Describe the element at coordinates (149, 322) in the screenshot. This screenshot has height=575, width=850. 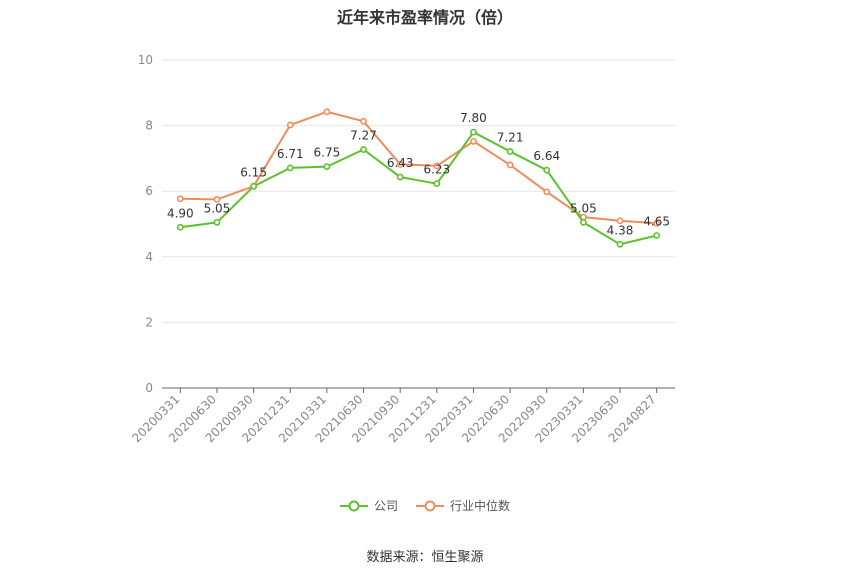
I see `y-tick-label: 2` at that location.